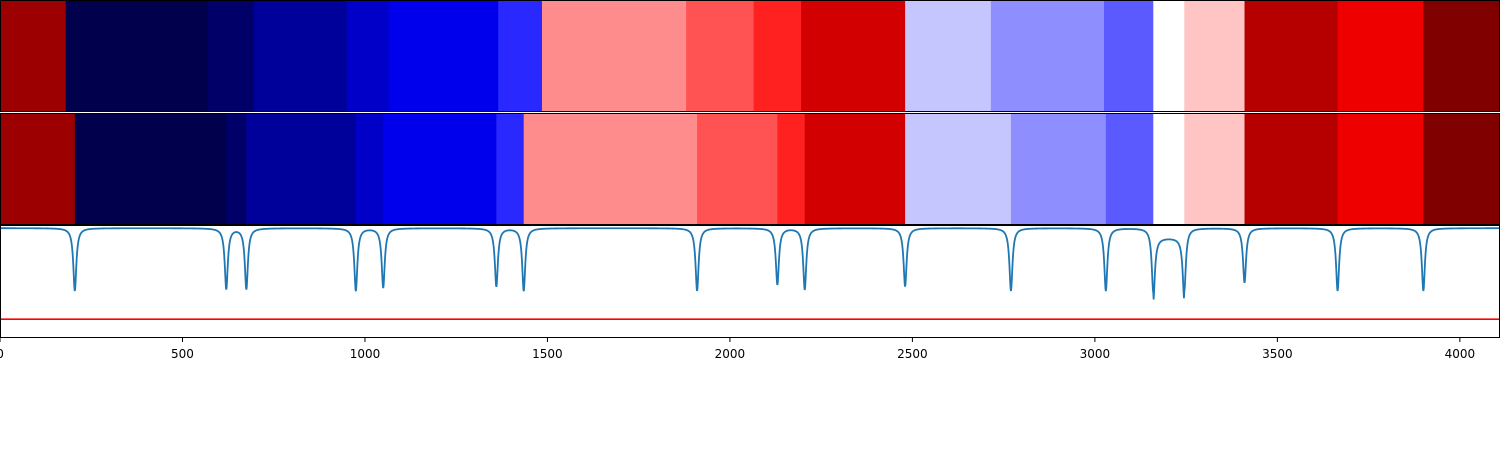  Describe the element at coordinates (1460, 354) in the screenshot. I see `x-tick-label: 4000` at that location.